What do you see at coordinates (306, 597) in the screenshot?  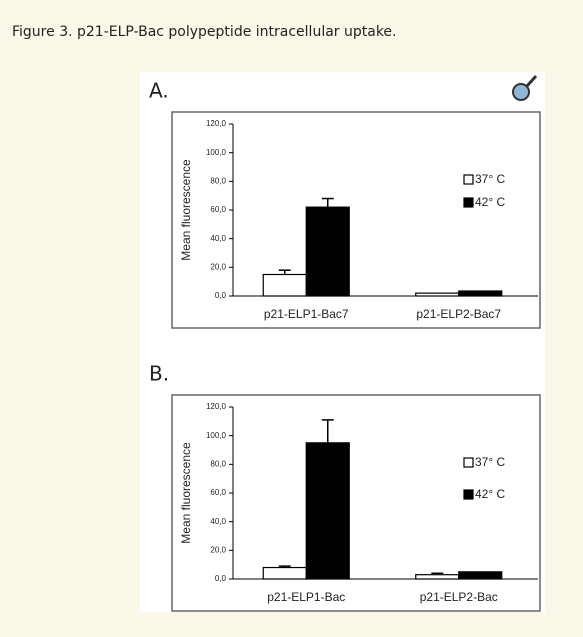 I see `x-tick-label: p21-ELP1-Bac` at bounding box center [306, 597].